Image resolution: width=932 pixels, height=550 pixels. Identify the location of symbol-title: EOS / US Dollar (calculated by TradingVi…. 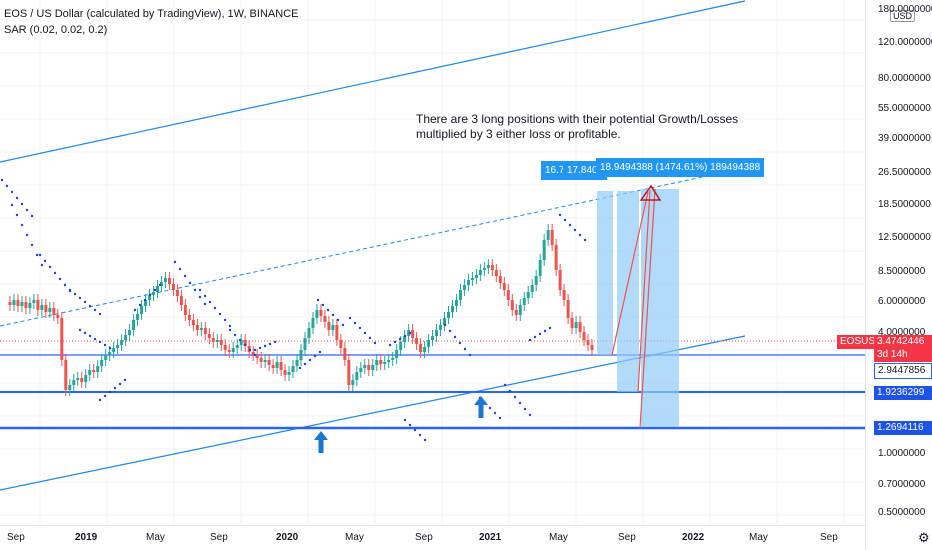
(151, 14).